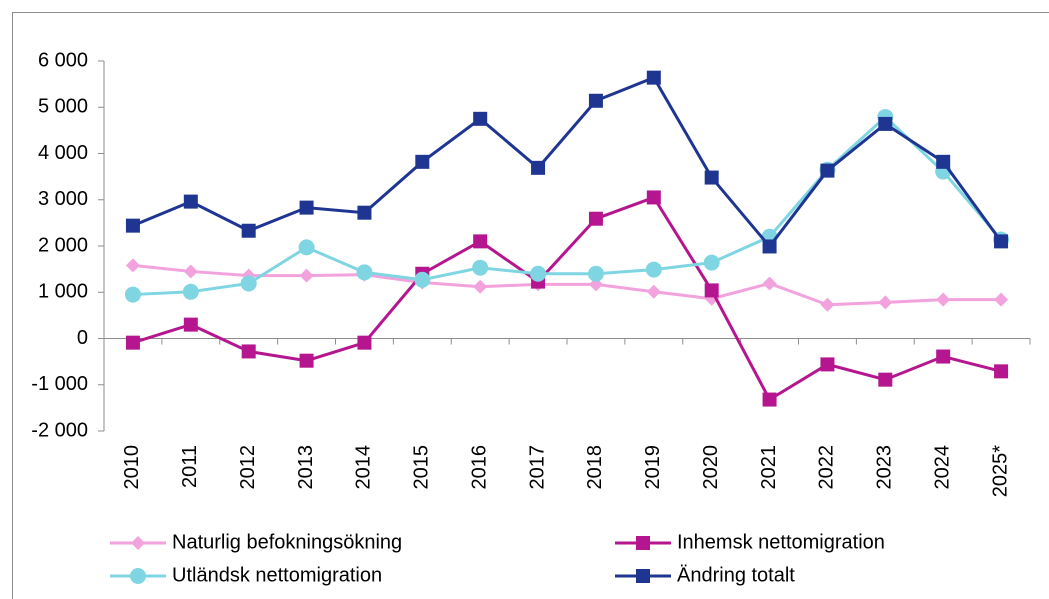  Describe the element at coordinates (537, 467) in the screenshot. I see `x-tick-label: 2017` at that location.